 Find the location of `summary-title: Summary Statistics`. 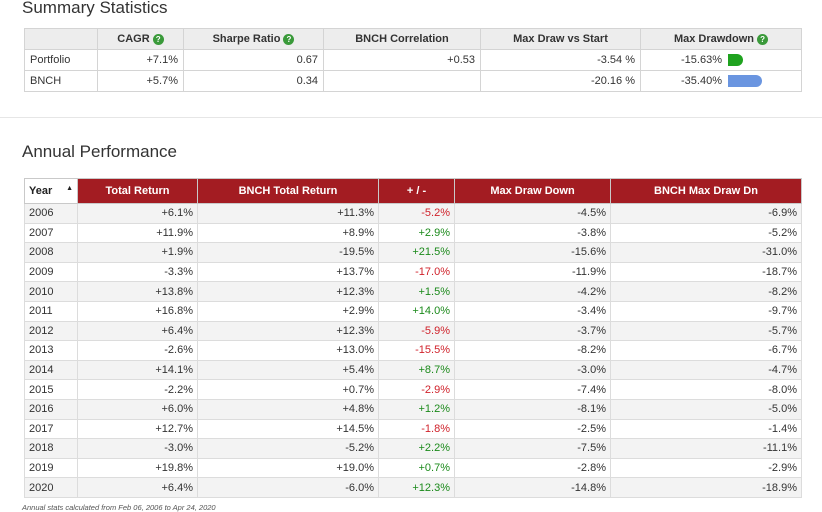

summary-title: Summary Statistics is located at coordinates (95, 8).